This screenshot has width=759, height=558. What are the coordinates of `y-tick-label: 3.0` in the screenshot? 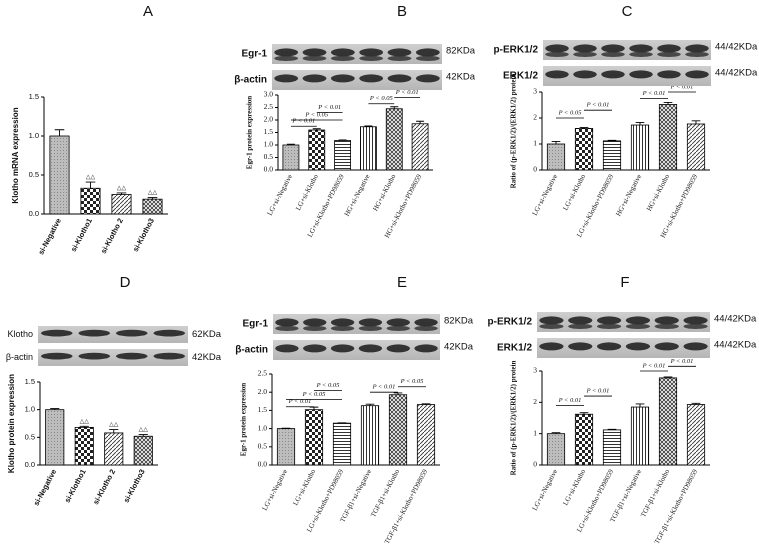 It's located at (269, 94).